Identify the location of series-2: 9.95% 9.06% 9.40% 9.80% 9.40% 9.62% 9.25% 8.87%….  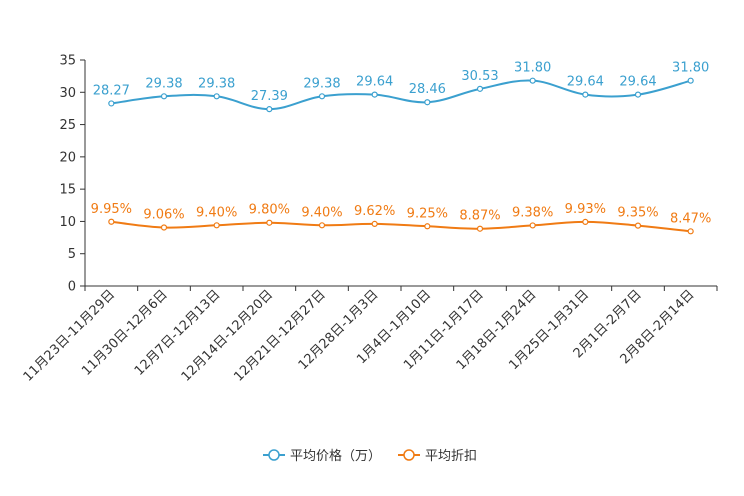
(401, 218).